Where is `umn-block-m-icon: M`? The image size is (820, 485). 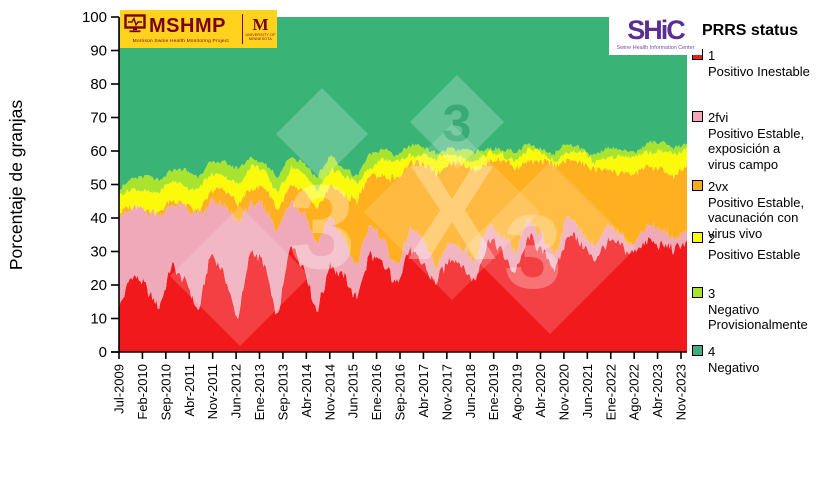 umn-block-m-icon: M is located at coordinates (260, 24).